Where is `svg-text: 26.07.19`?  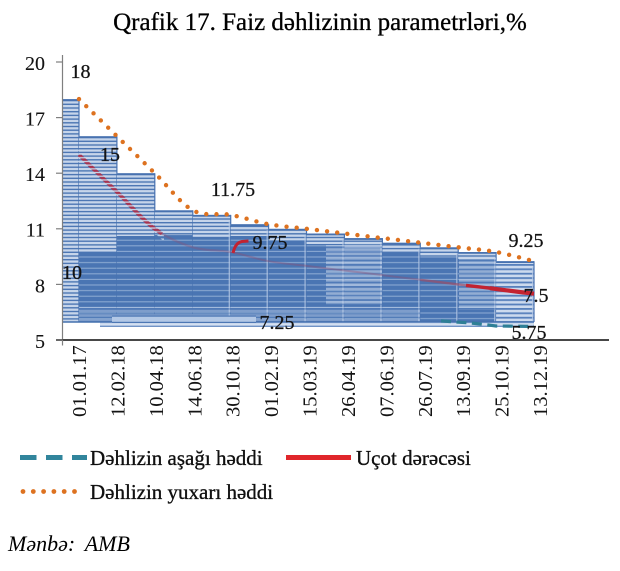
svg-text: 26.07.19 is located at coordinates (426, 381).